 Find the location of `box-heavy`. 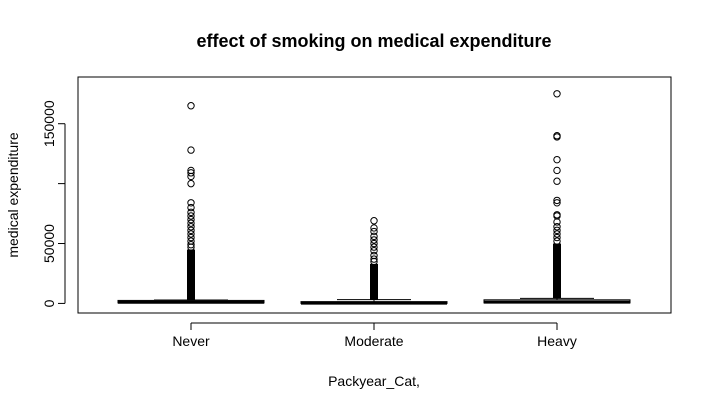

box-heavy is located at coordinates (557, 197).